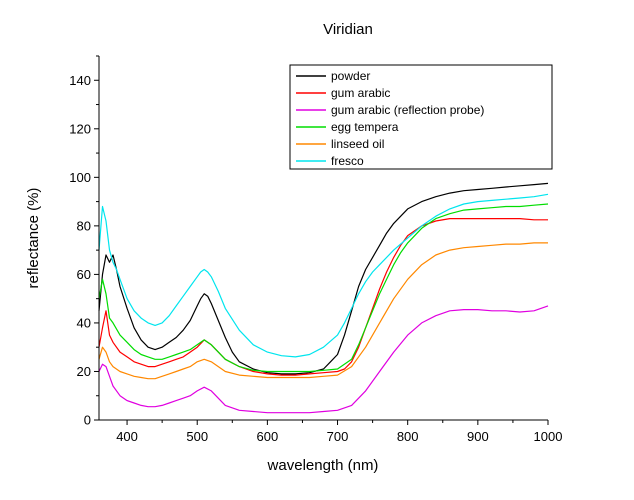 The height and width of the screenshot is (500, 634). What do you see at coordinates (80, 177) in the screenshot?
I see `y-tick-label: 100` at bounding box center [80, 177].